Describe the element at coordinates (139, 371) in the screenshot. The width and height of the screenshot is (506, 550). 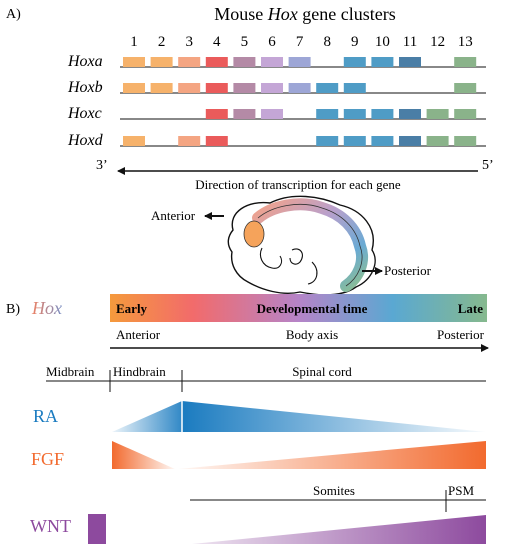
I see `hindbrain-label: Hindbrain` at that location.